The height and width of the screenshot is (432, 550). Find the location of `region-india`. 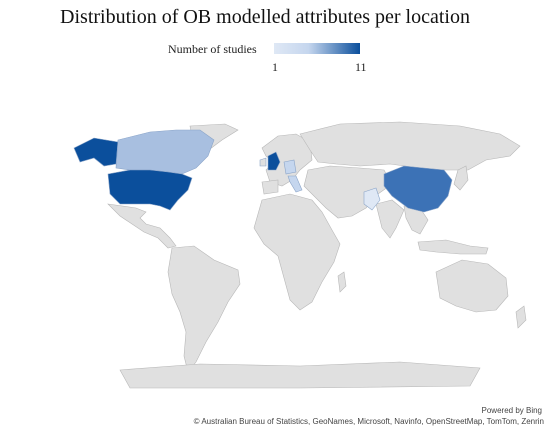

region-india is located at coordinates (390, 219).